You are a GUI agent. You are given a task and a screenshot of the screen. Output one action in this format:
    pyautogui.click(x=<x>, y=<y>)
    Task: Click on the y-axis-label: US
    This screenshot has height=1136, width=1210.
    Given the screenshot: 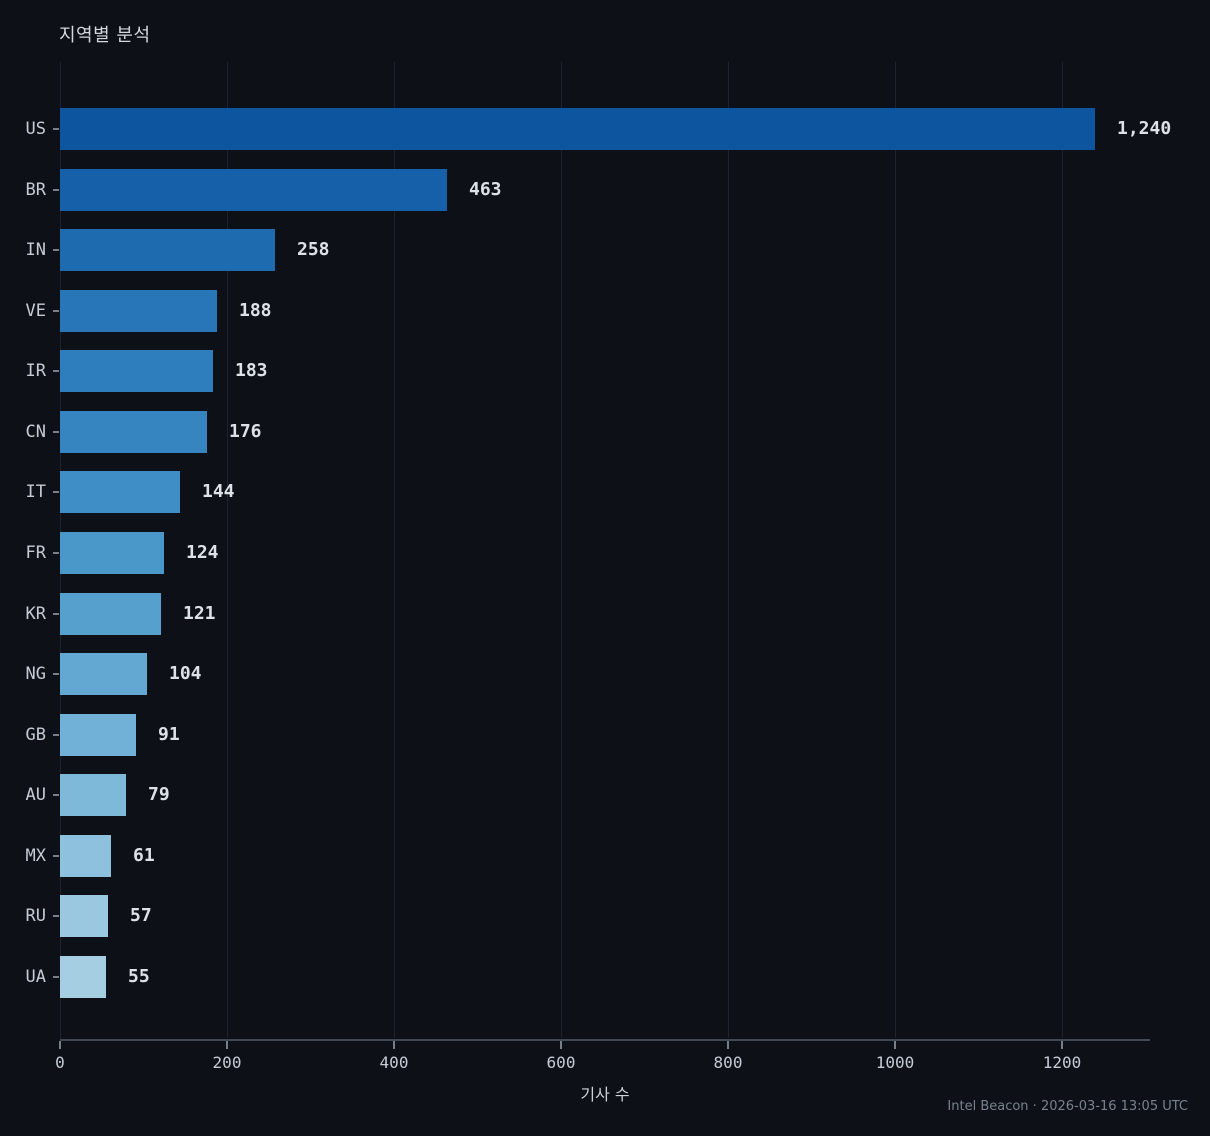 What is the action you would take?
    pyautogui.click(x=35, y=129)
    